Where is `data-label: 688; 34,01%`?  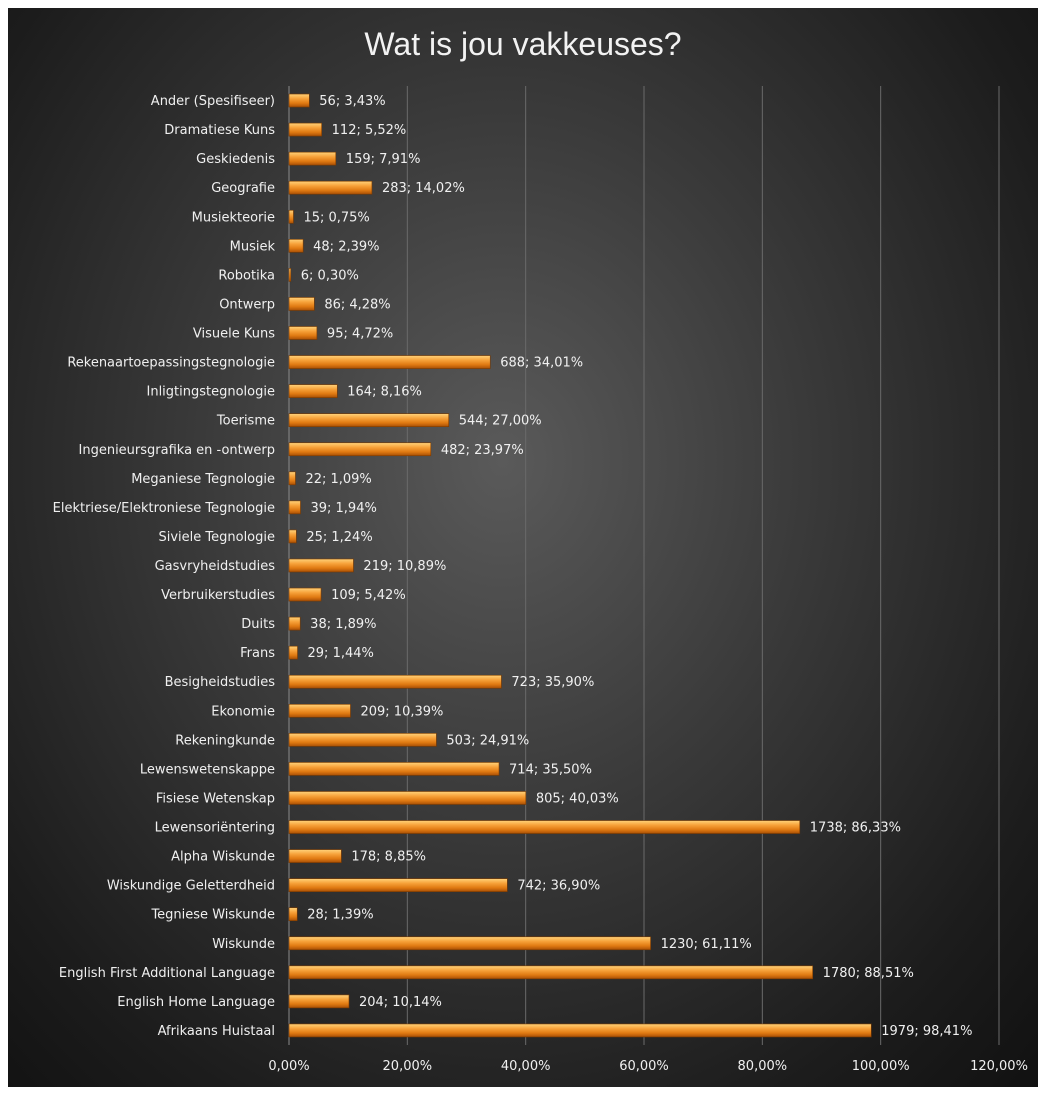
data-label: 688; 34,01% is located at coordinates (541, 363).